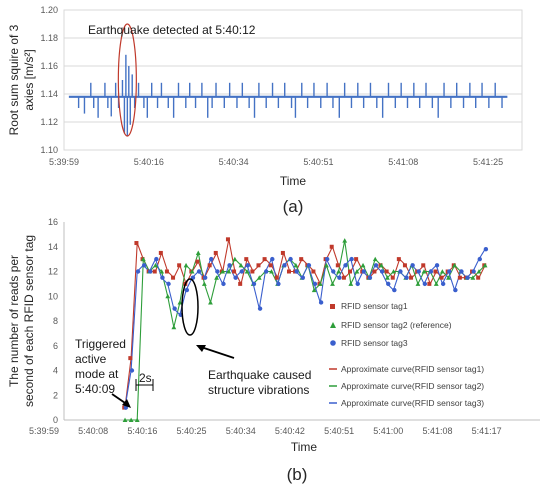 This screenshot has width=550, height=495. I want to click on legend-label-approx2: Approximate curve(RFID sensor tag2), so click(412, 386).